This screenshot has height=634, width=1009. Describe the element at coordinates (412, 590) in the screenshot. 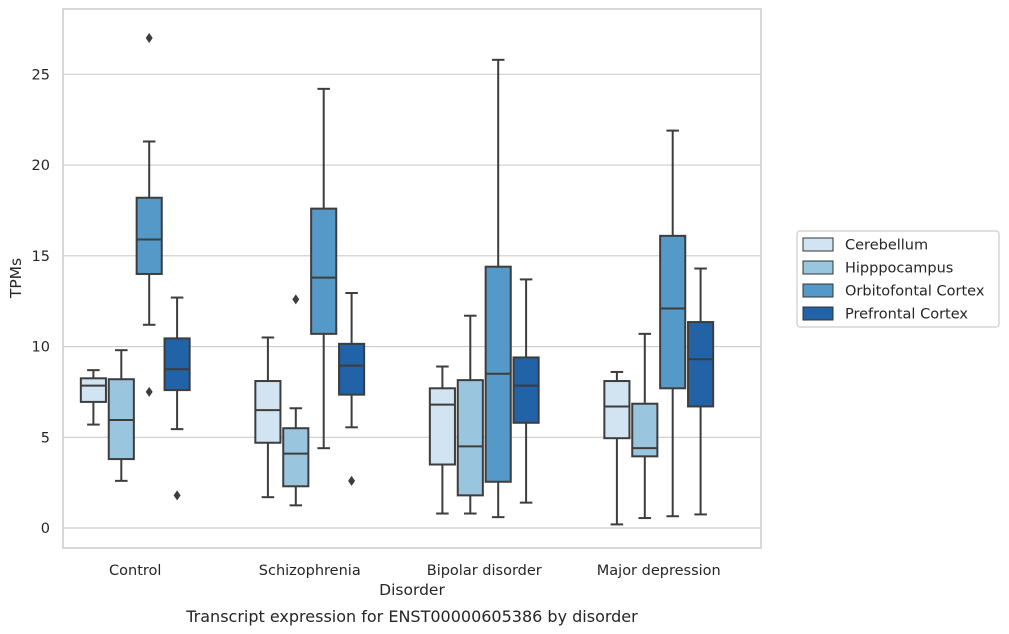

I see `x-axis-title: Disorder` at that location.